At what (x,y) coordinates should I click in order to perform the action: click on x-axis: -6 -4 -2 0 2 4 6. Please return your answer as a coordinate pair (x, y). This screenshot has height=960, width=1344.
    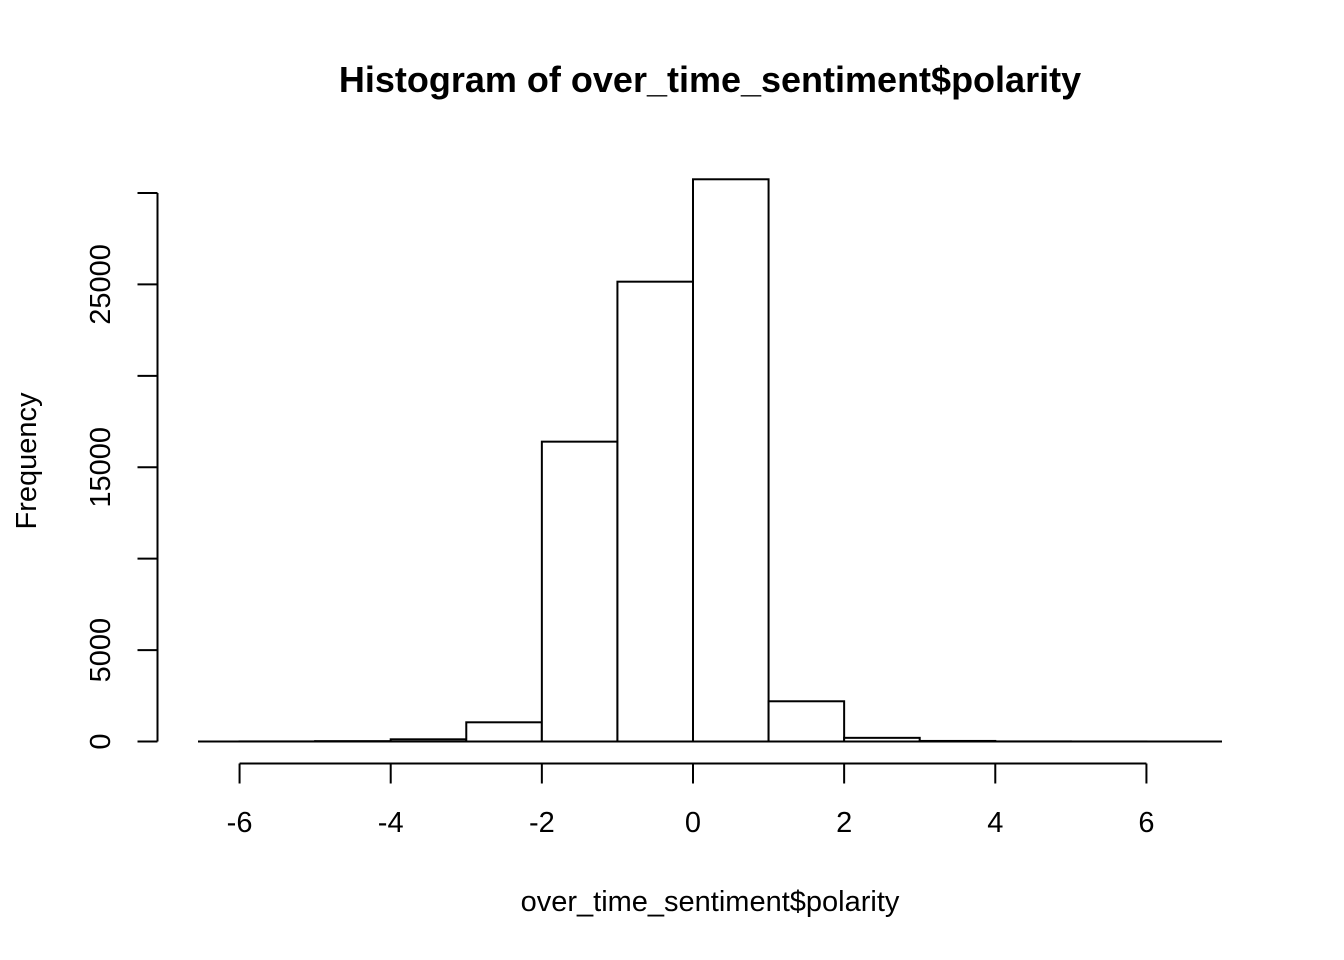
    Looking at the image, I should click on (690, 800).